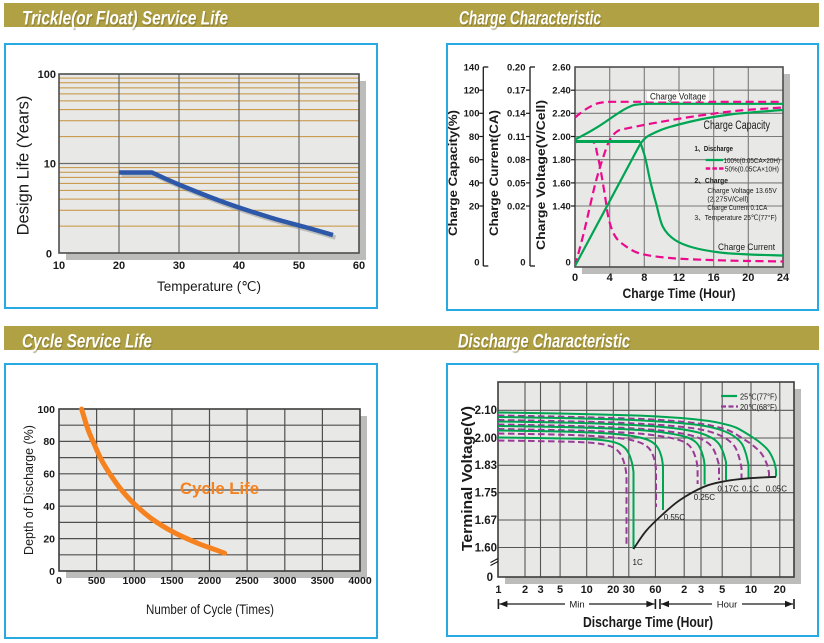 The image size is (824, 643). I want to click on svg-text: 140, so click(472, 67).